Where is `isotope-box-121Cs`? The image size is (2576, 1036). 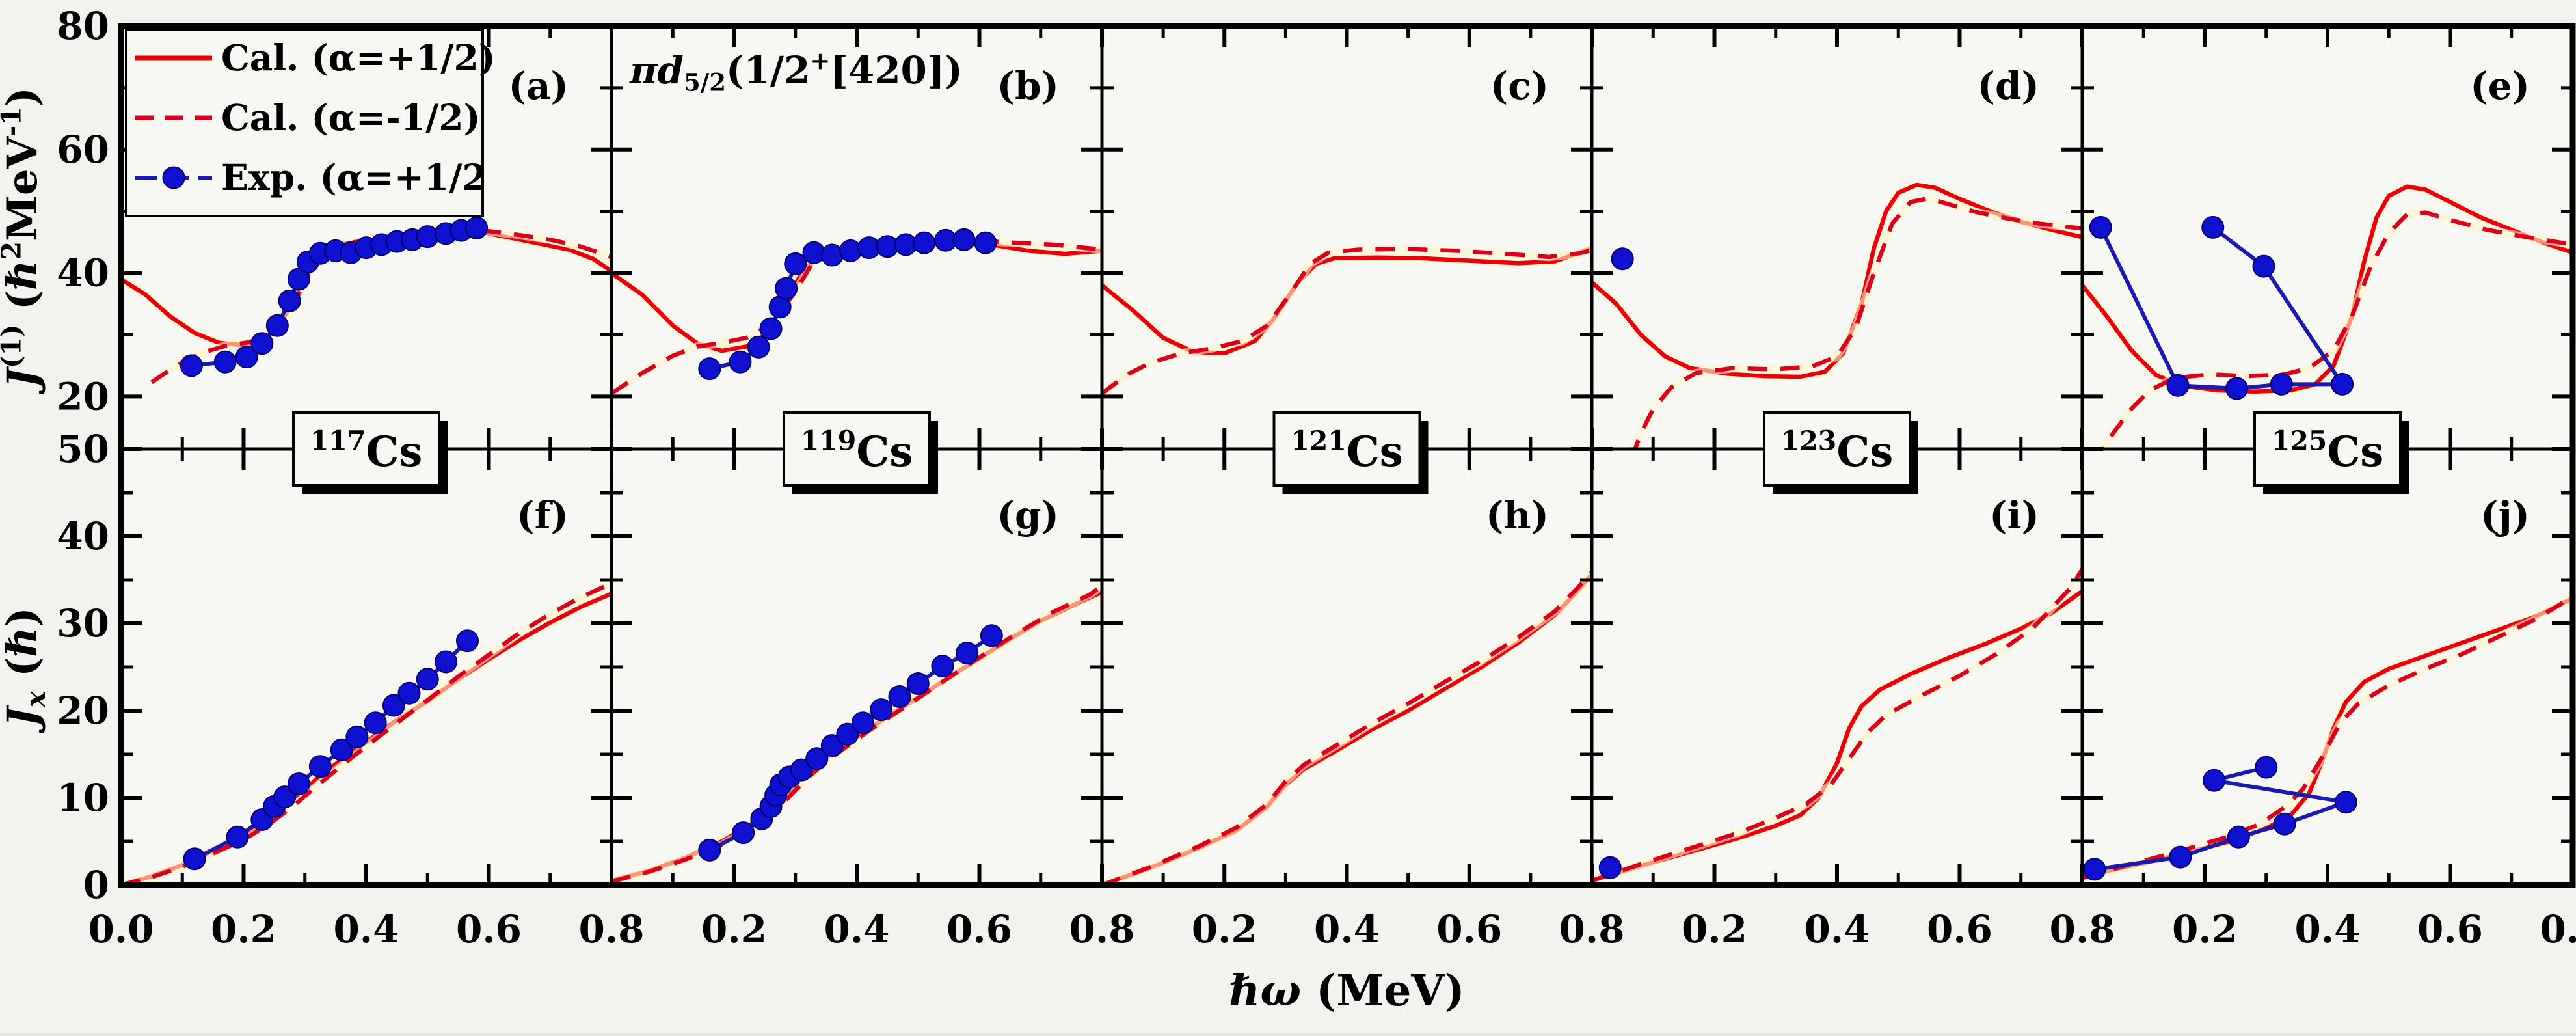
isotope-box-121Cs is located at coordinates (1350, 453).